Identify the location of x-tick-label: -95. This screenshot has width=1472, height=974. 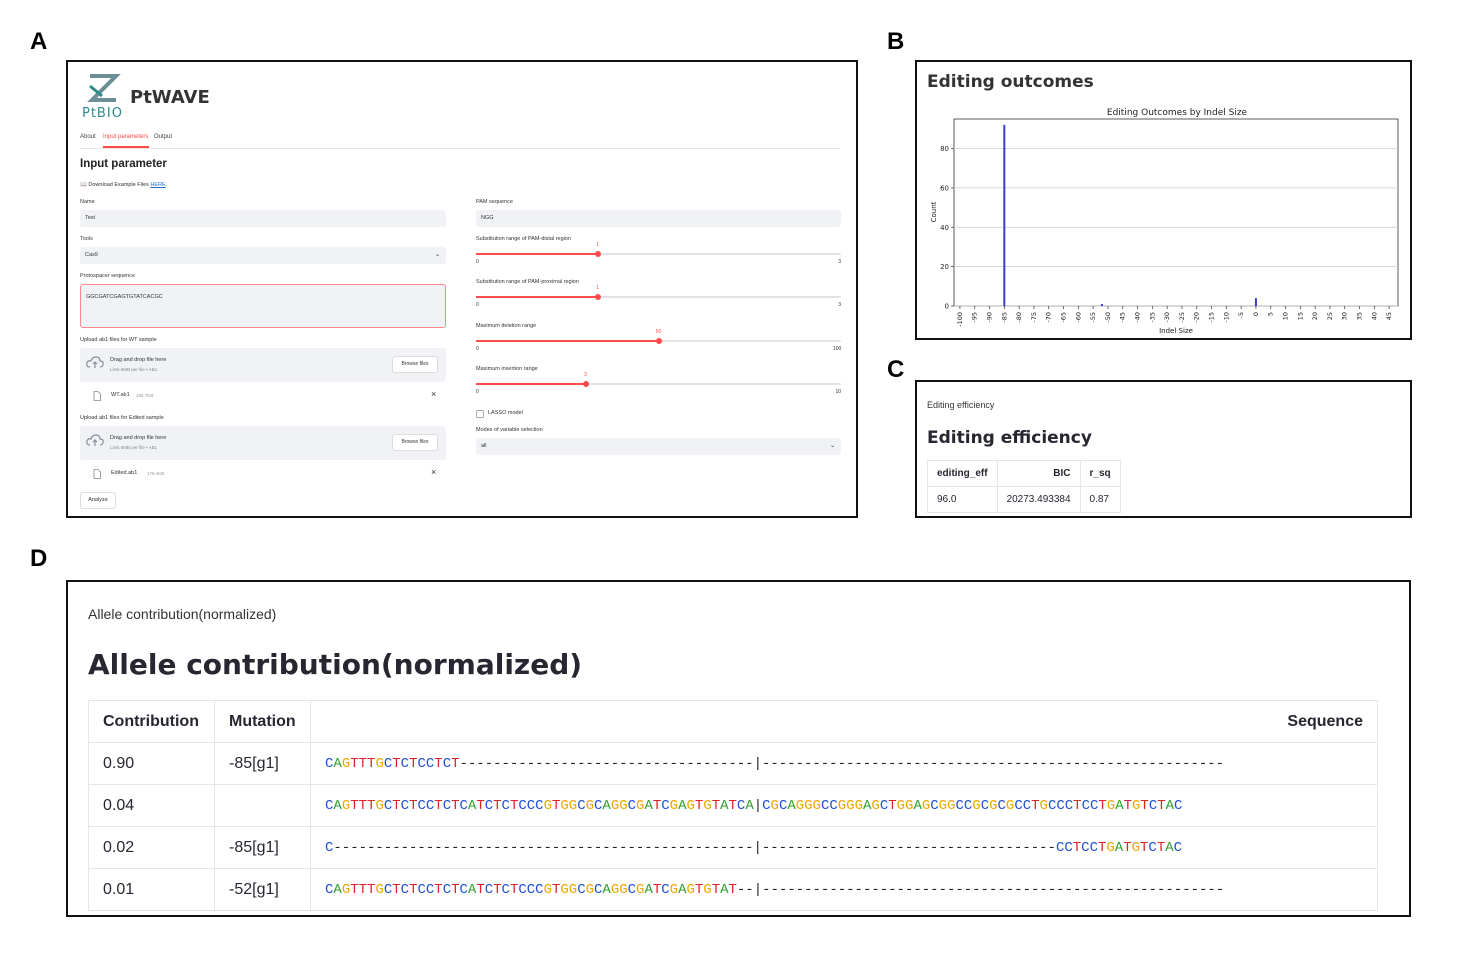
(975, 317).